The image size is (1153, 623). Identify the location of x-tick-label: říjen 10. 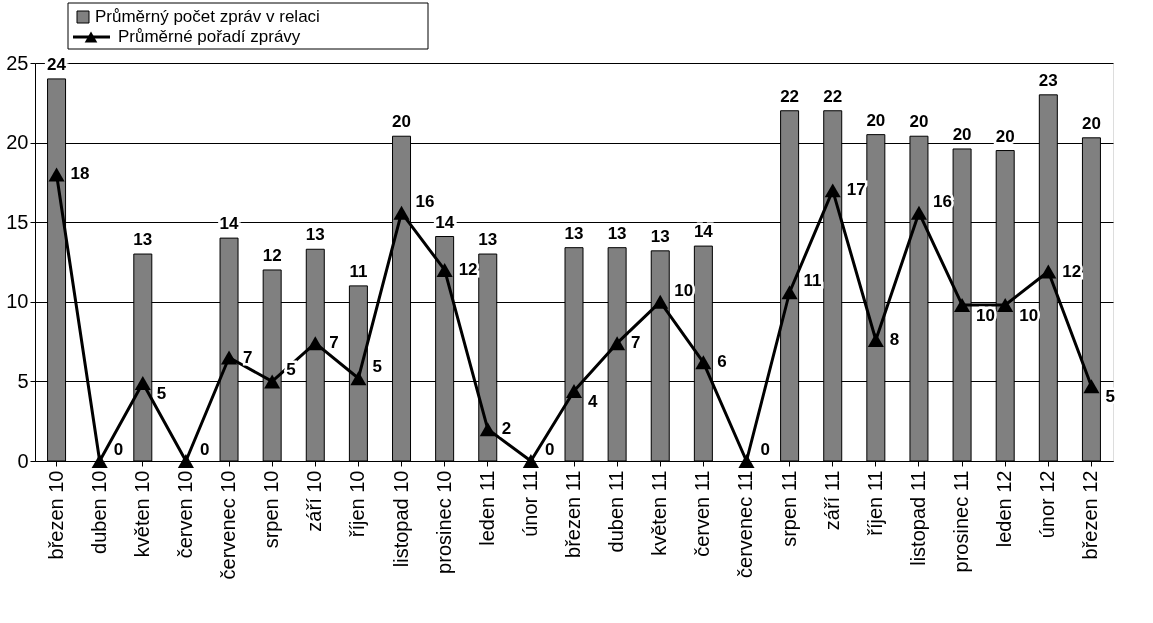
(357, 504).